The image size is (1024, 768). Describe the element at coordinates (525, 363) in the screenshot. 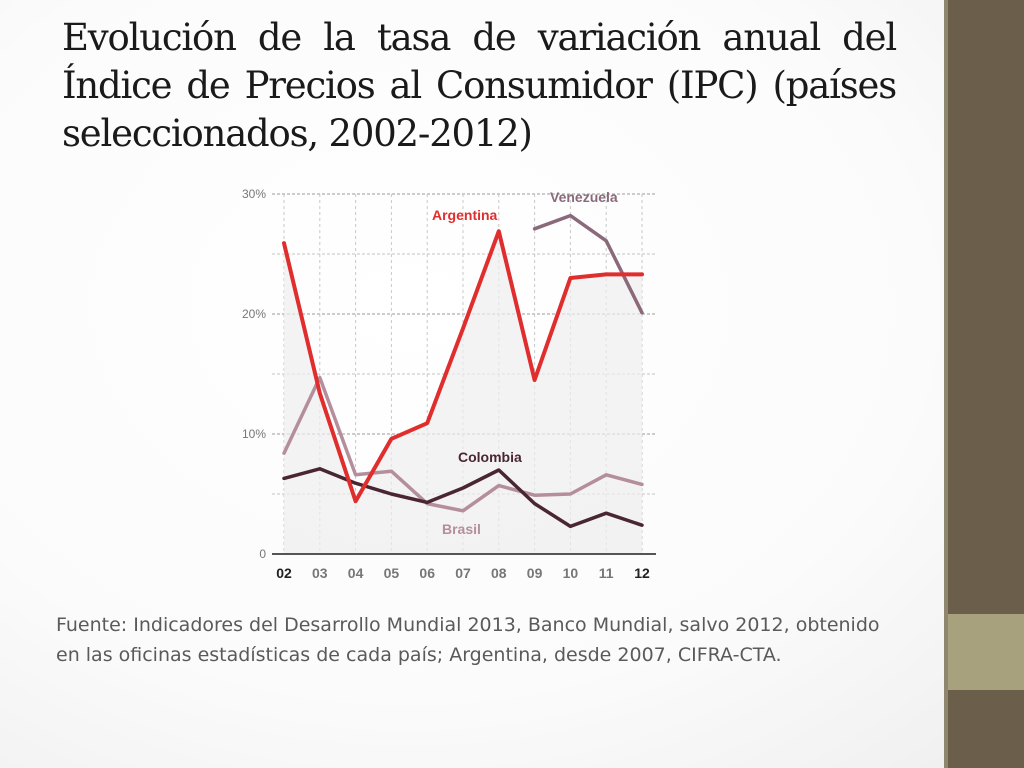

I see `chart-labels: Venezuela Argentina Colombia Brasil` at that location.